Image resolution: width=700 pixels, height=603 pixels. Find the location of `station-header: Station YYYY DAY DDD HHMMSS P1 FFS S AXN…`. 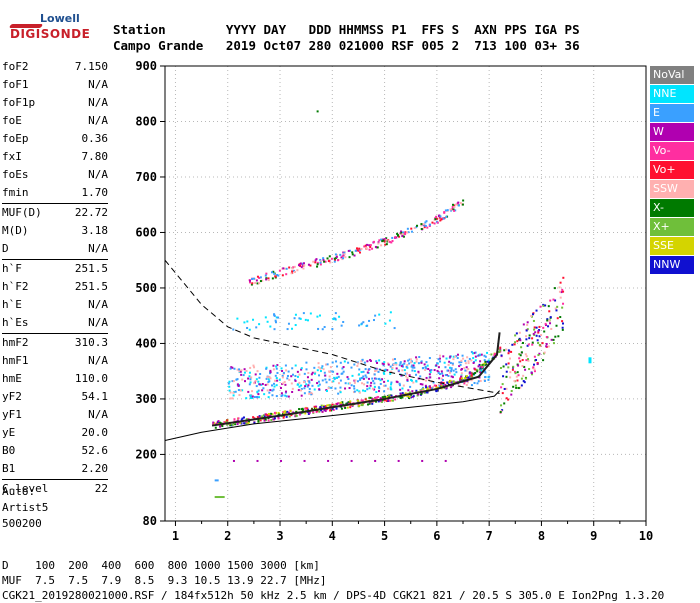

station-header: Station YYYY DAY DDD HHMMSS P1 FFS S AXN… is located at coordinates (346, 38).